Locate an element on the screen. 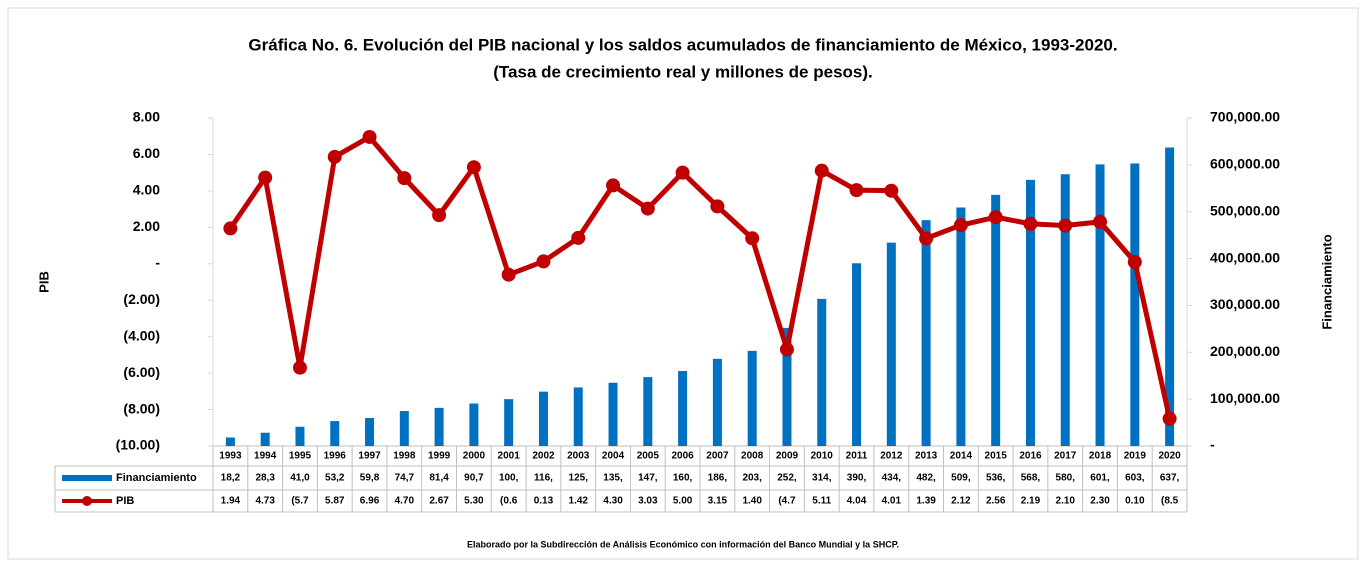 This screenshot has width=1367, height=567. table-value: 568, is located at coordinates (1031, 478).